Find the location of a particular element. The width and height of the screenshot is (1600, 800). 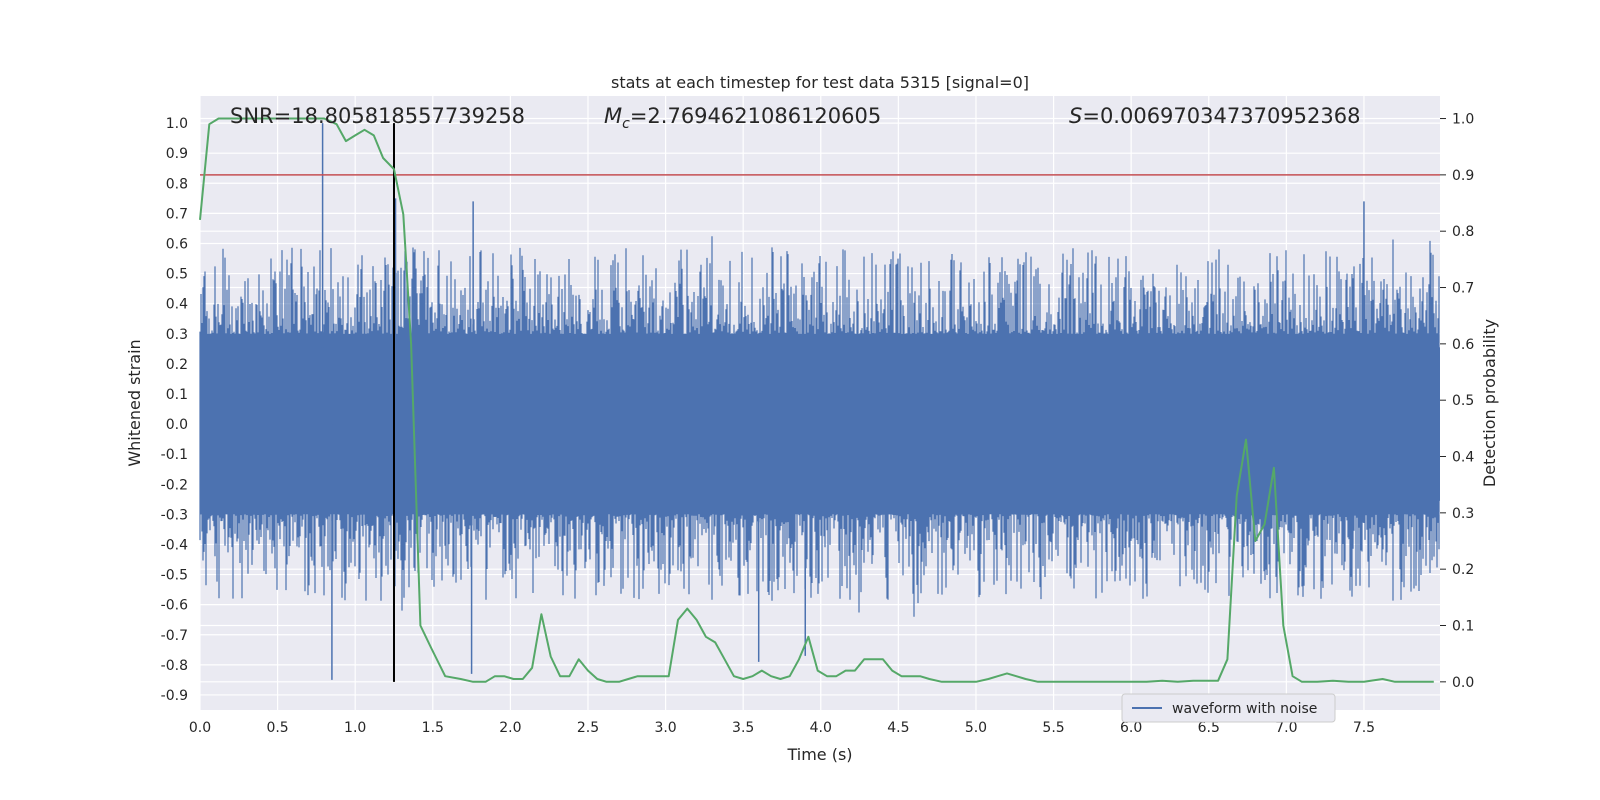

chirp-mass-symbol: M is located at coordinates (613, 116).